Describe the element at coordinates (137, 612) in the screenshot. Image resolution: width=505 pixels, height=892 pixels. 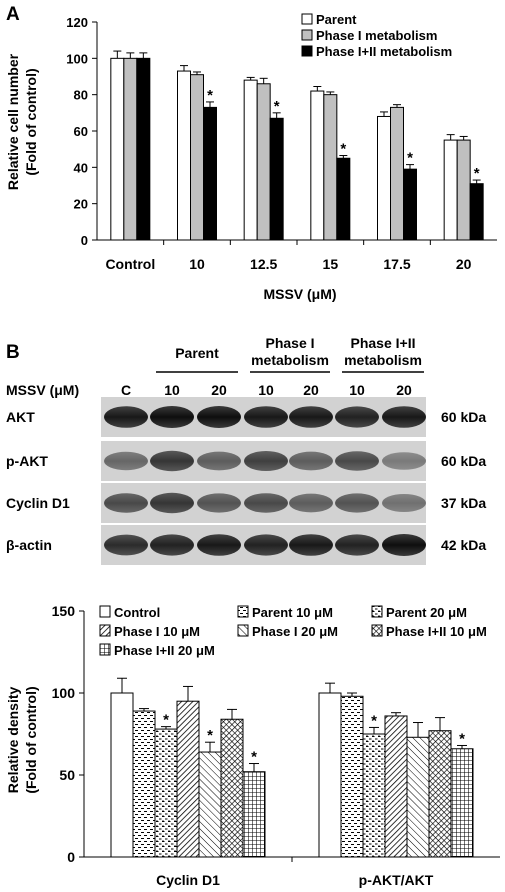
I see `panel-b-legend-label: Control` at that location.